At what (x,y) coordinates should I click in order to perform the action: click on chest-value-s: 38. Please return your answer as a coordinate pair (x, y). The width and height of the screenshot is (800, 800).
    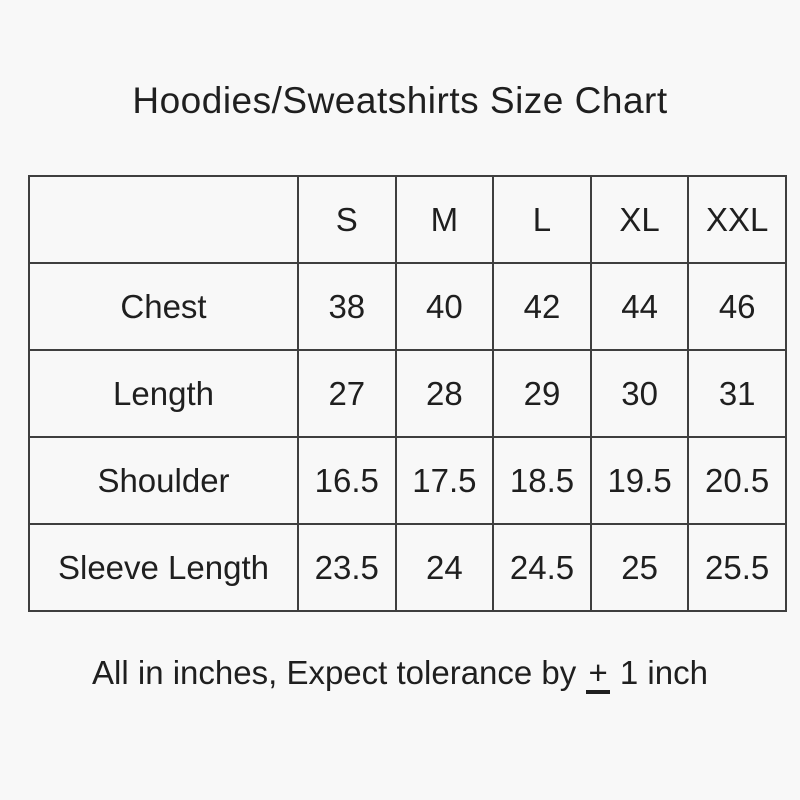
    Looking at the image, I should click on (347, 306).